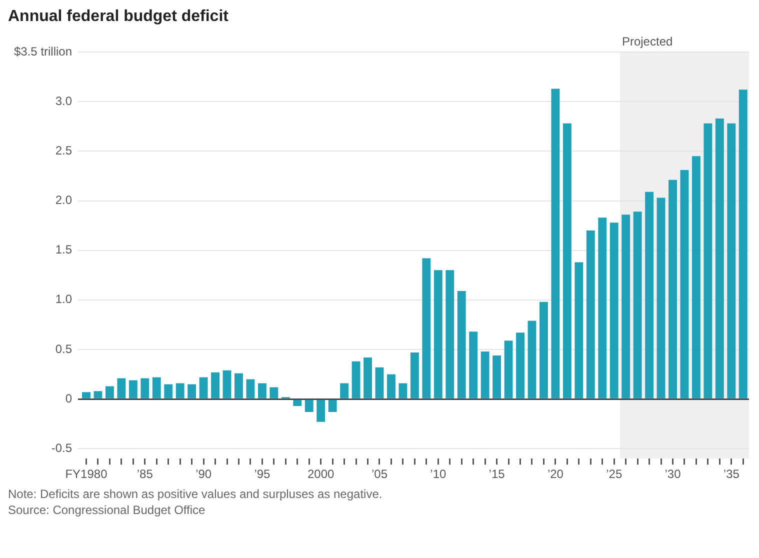 This screenshot has height=558, width=759. I want to click on band-label: Projected, so click(647, 41).